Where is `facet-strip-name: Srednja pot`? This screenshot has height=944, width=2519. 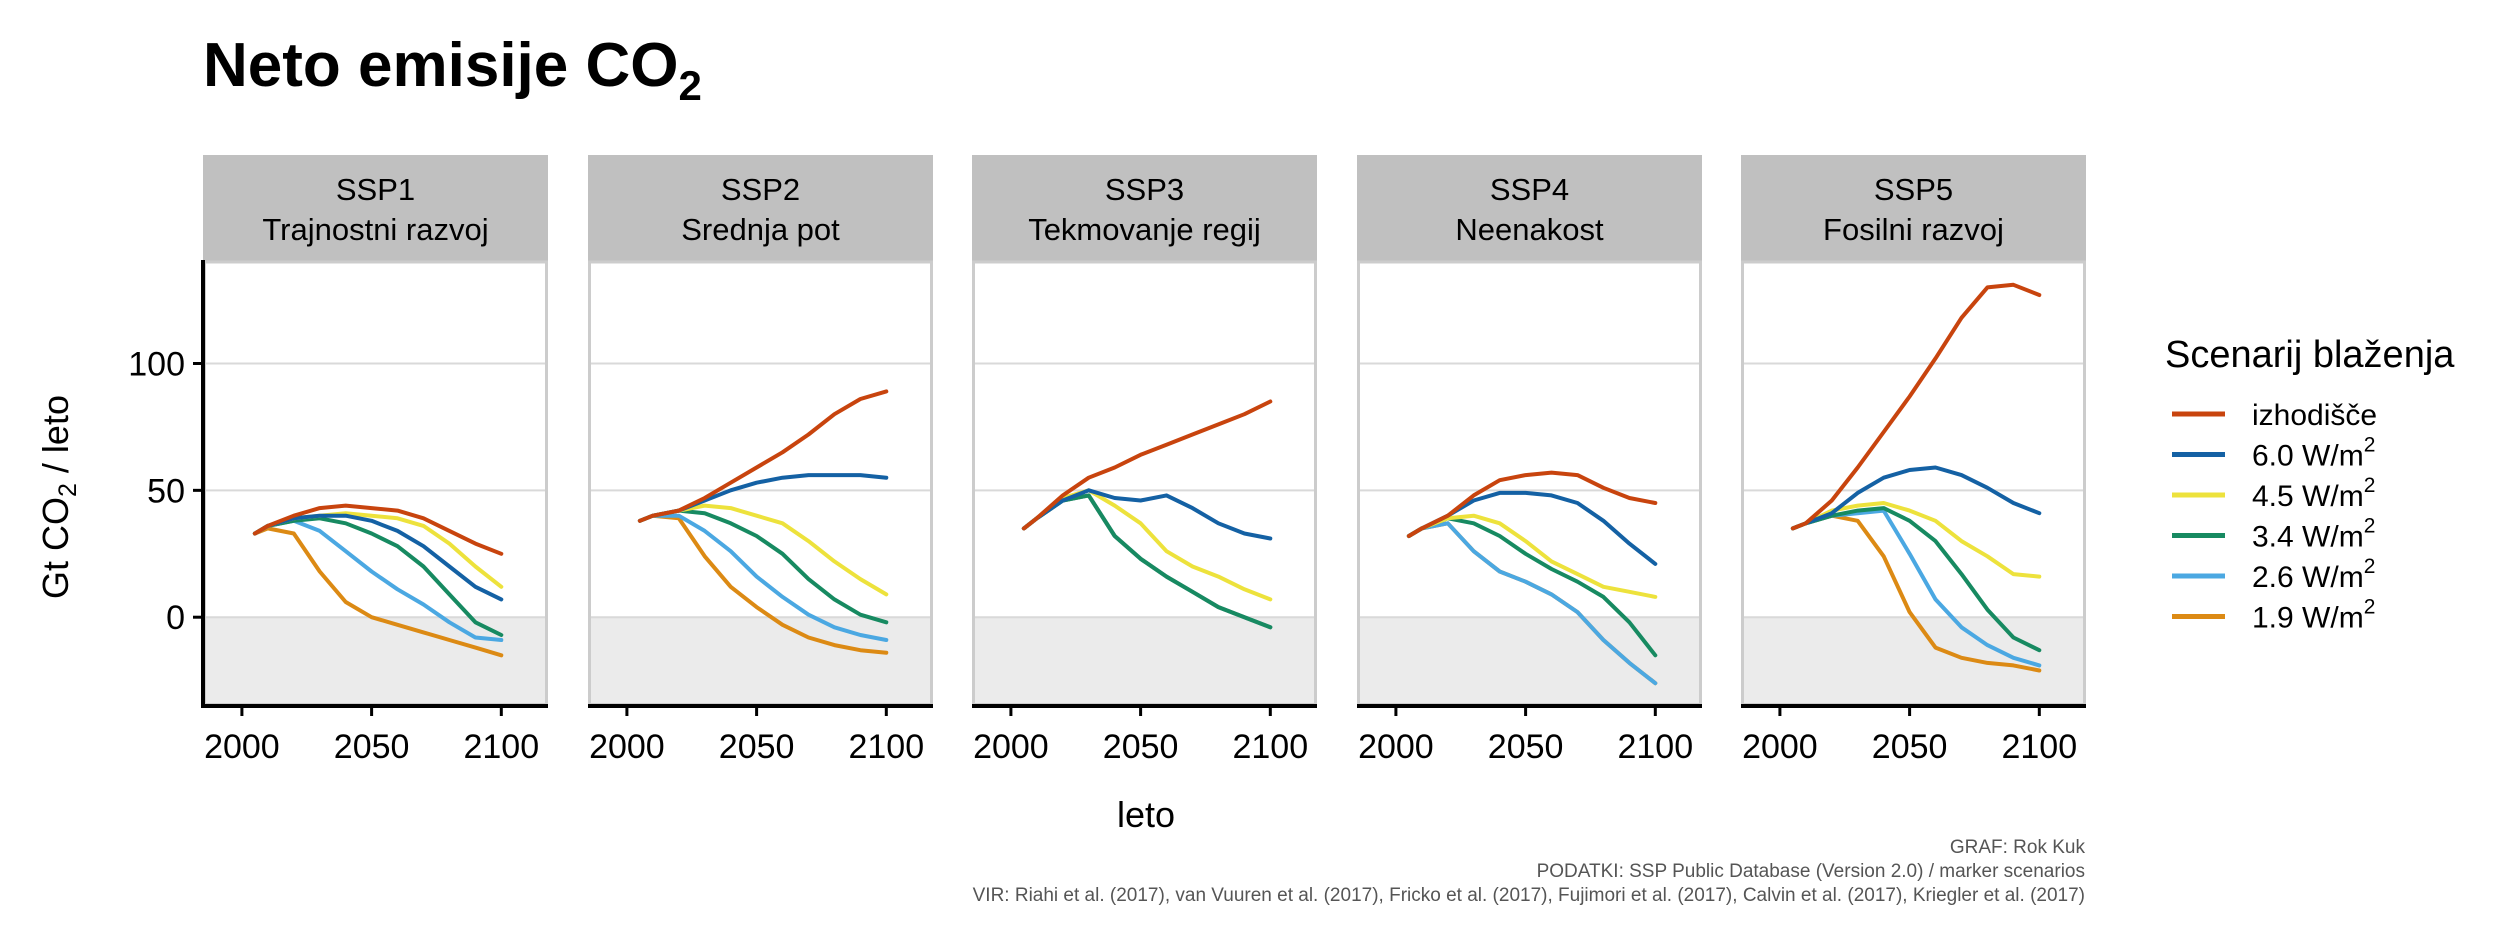 facet-strip-name: Srednja pot is located at coordinates (760, 229).